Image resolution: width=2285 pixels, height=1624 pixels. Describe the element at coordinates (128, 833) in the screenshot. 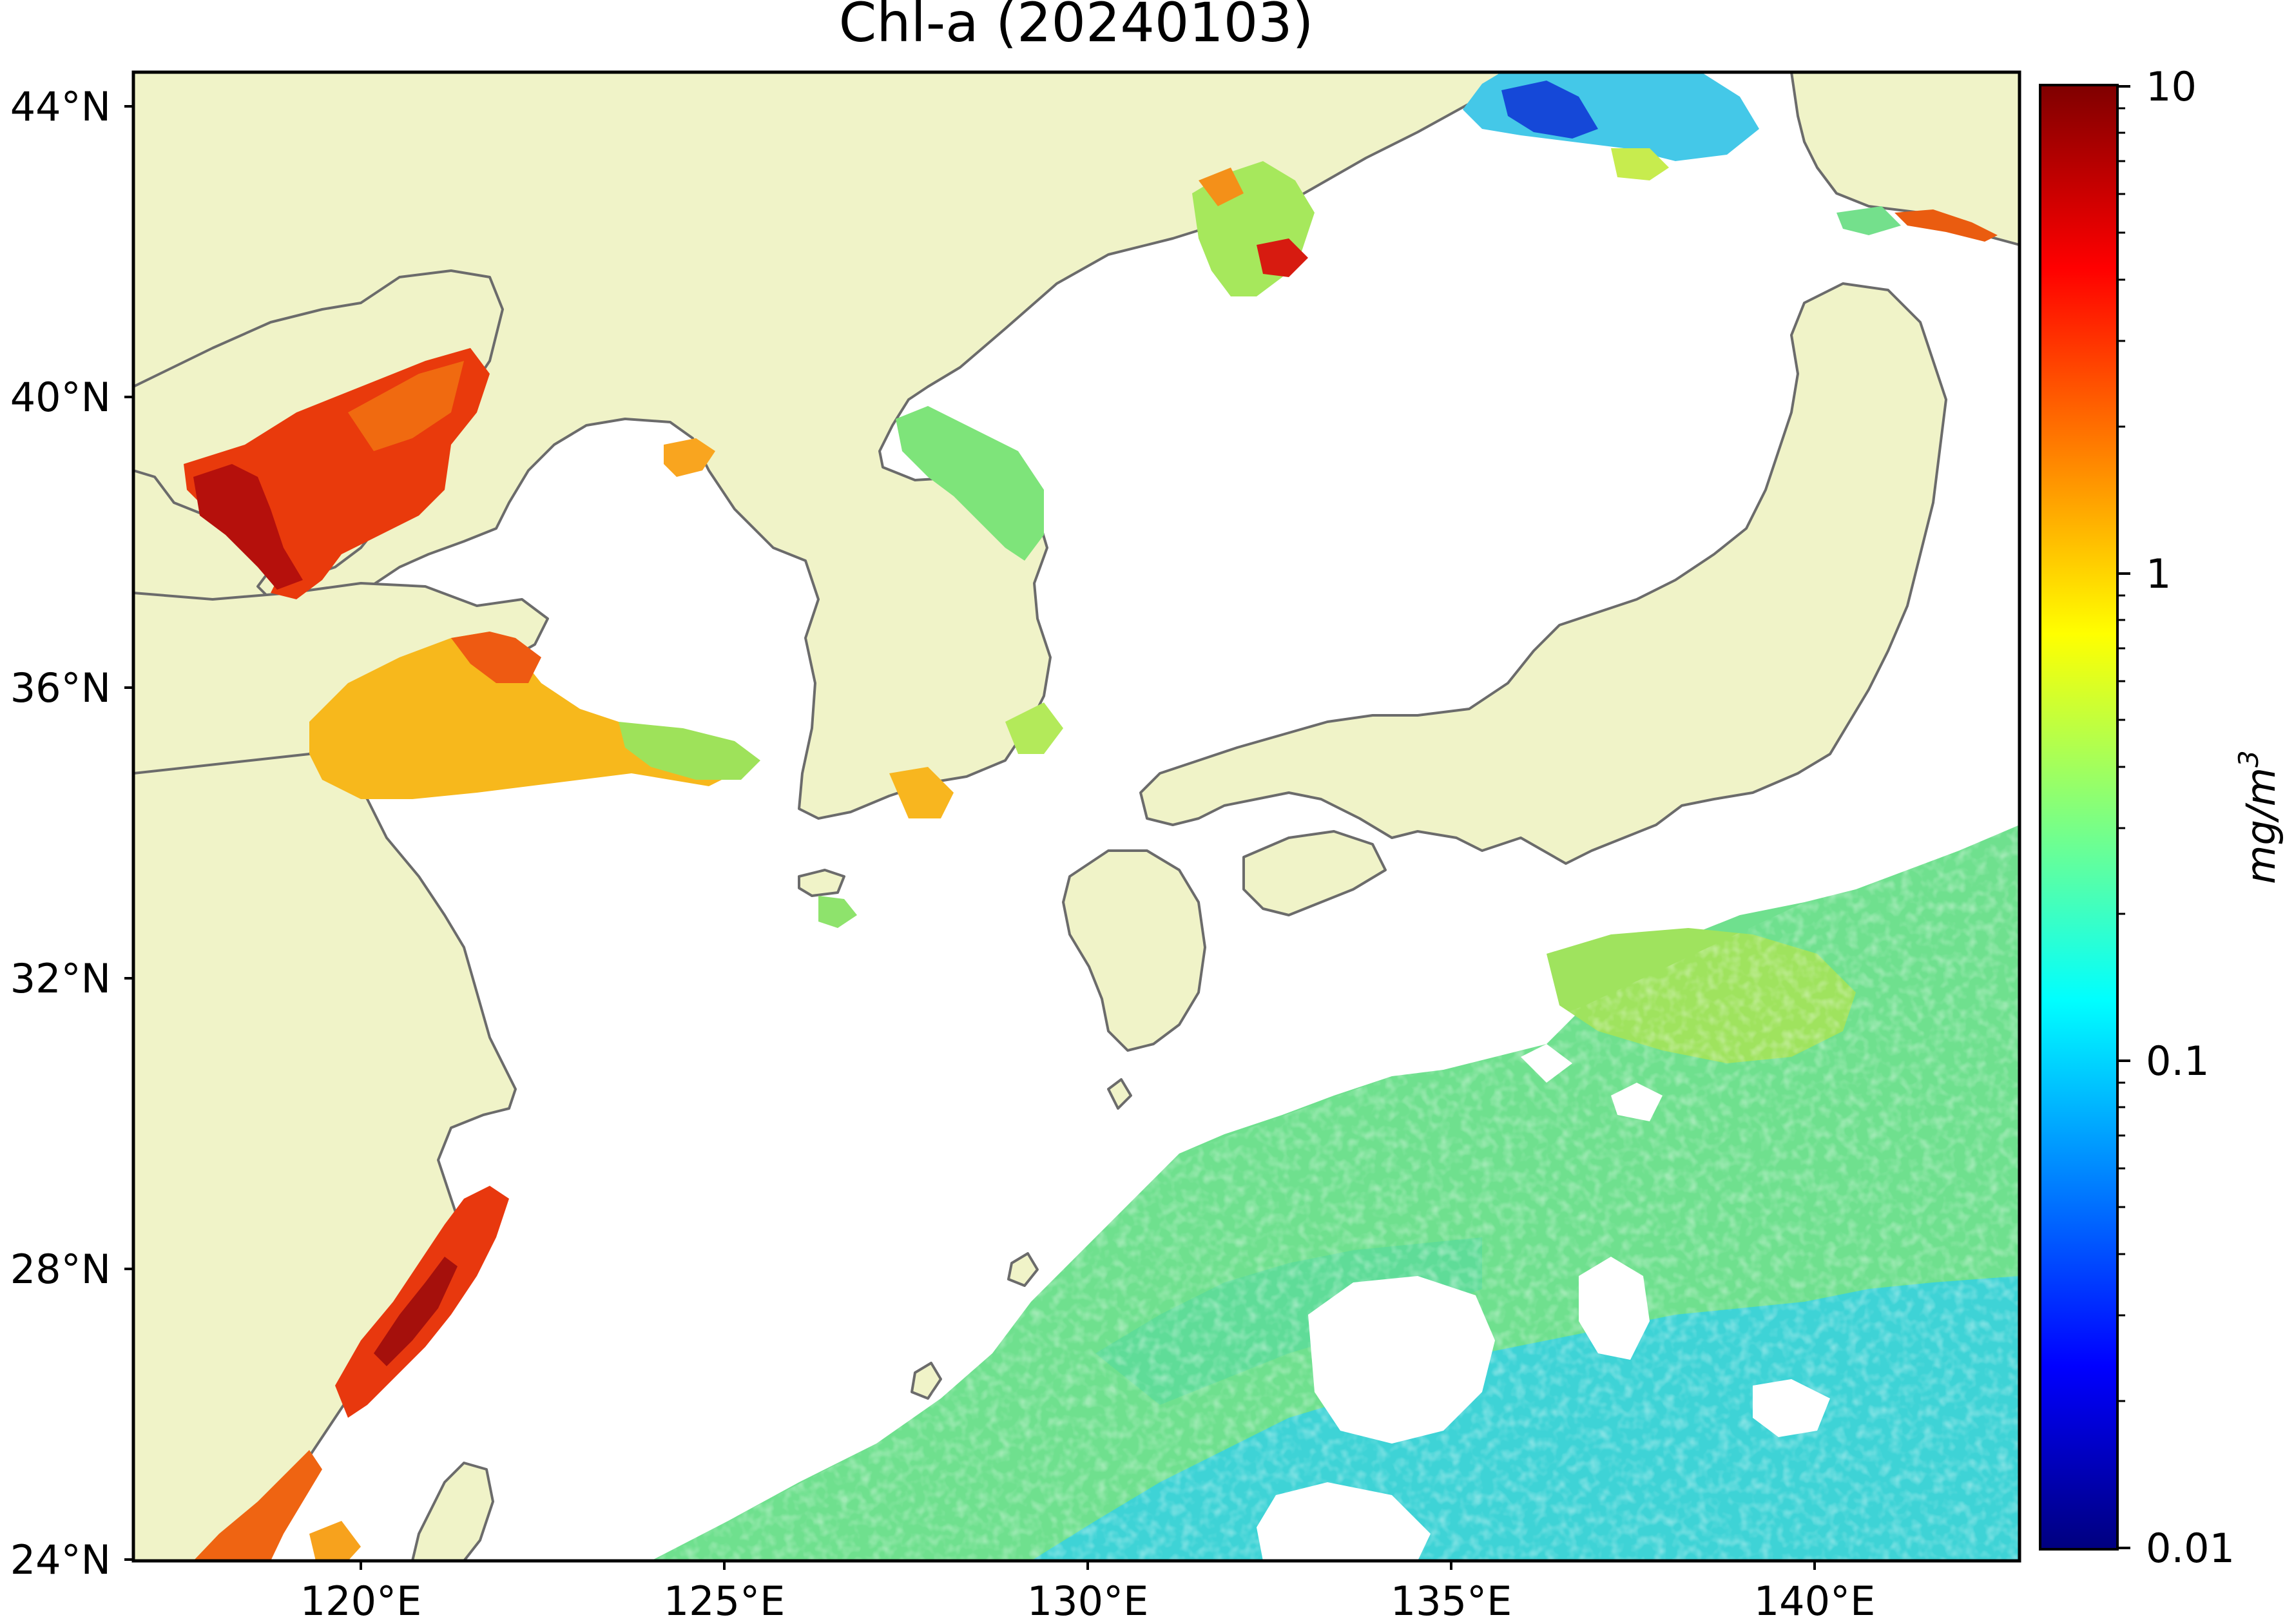

I see `lat-axis` at that location.